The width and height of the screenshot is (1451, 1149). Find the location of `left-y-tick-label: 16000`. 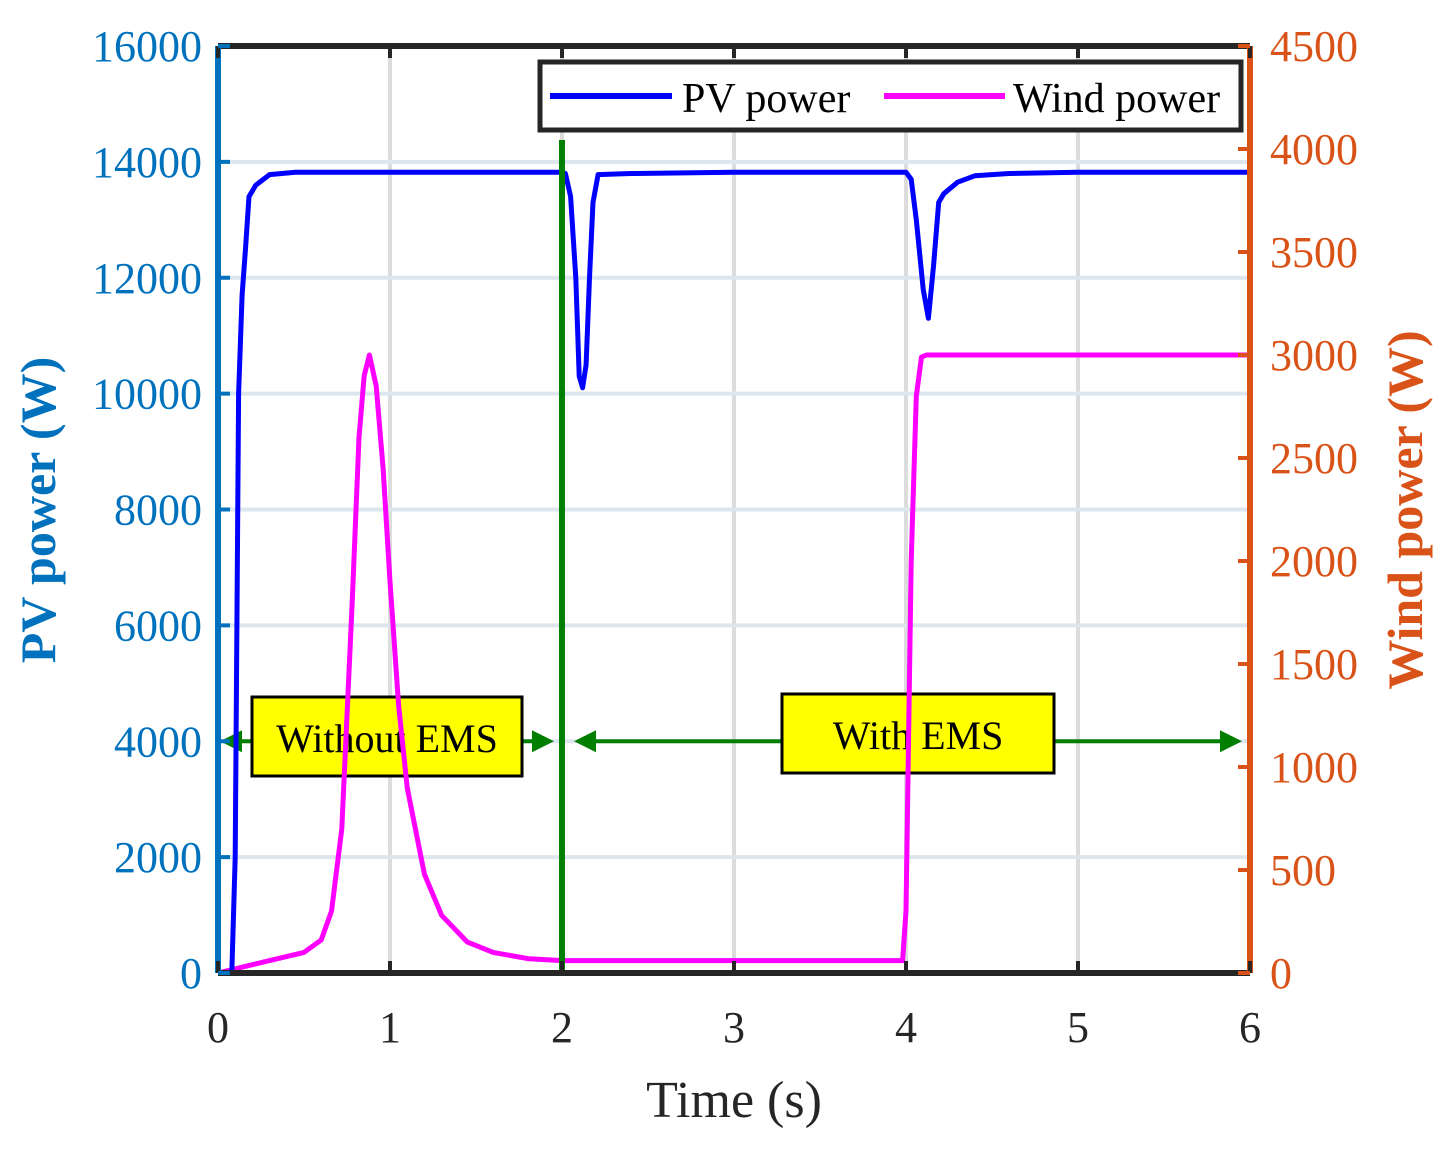

left-y-tick-label: 16000 is located at coordinates (147, 46).